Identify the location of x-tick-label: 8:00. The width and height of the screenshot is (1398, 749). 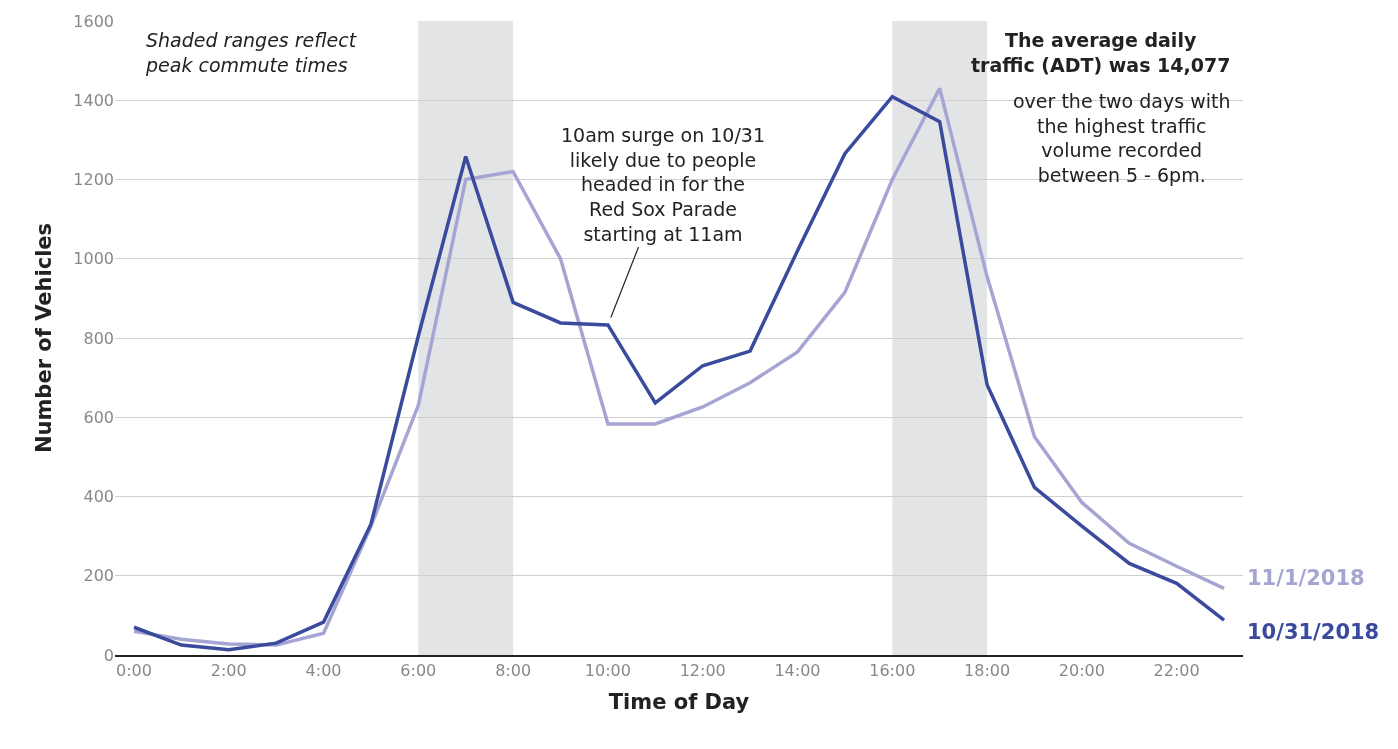
(513, 671).